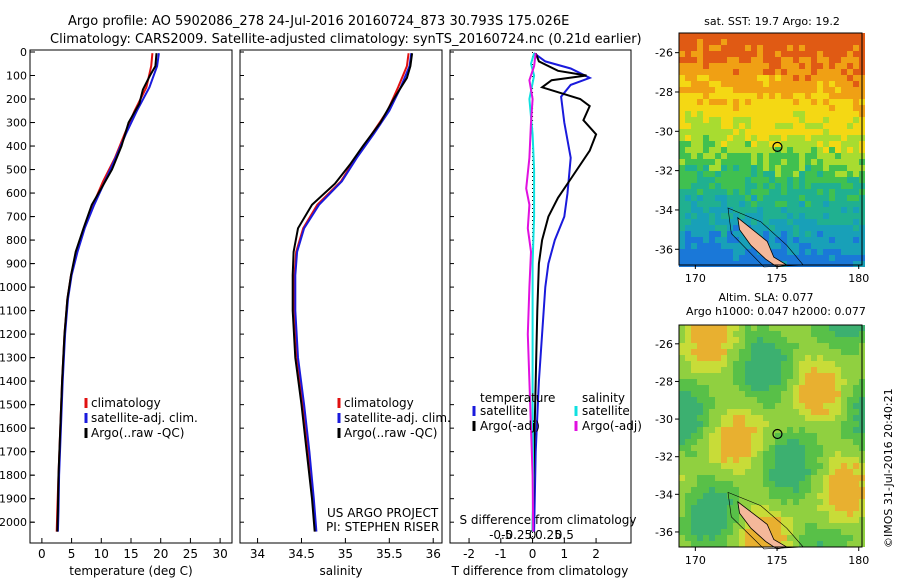  Describe the element at coordinates (13, 522) in the screenshot. I see `depth-tick-label: 2000` at that location.